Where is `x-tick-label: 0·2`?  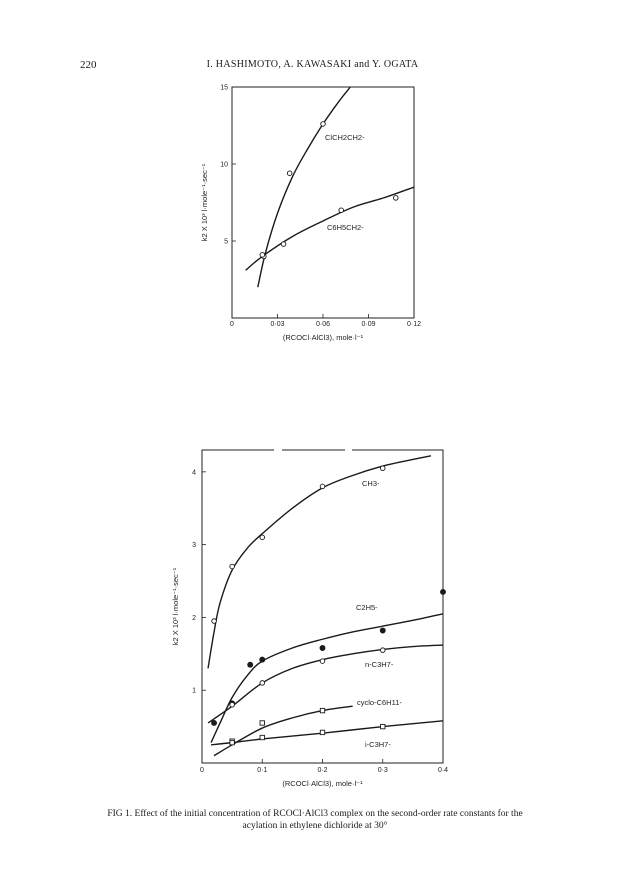 x-tick-label: 0·2 is located at coordinates (322, 770).